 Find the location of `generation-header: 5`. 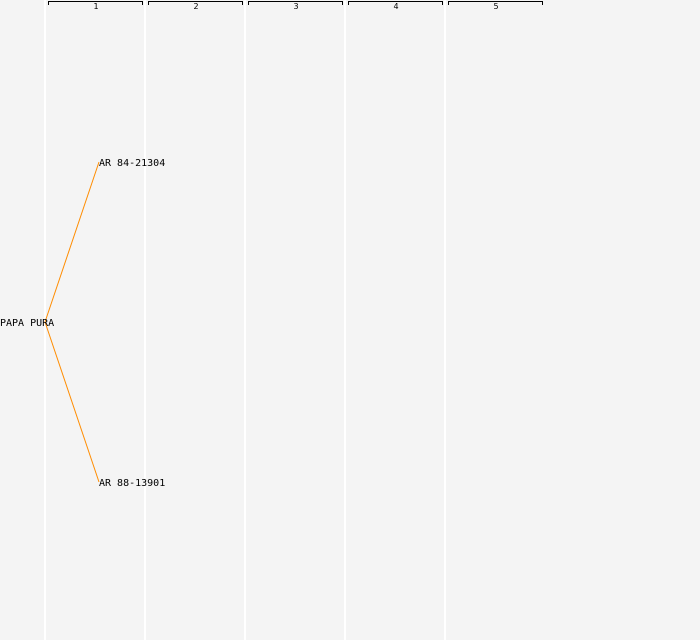

generation-header: 5 is located at coordinates (495, 6).